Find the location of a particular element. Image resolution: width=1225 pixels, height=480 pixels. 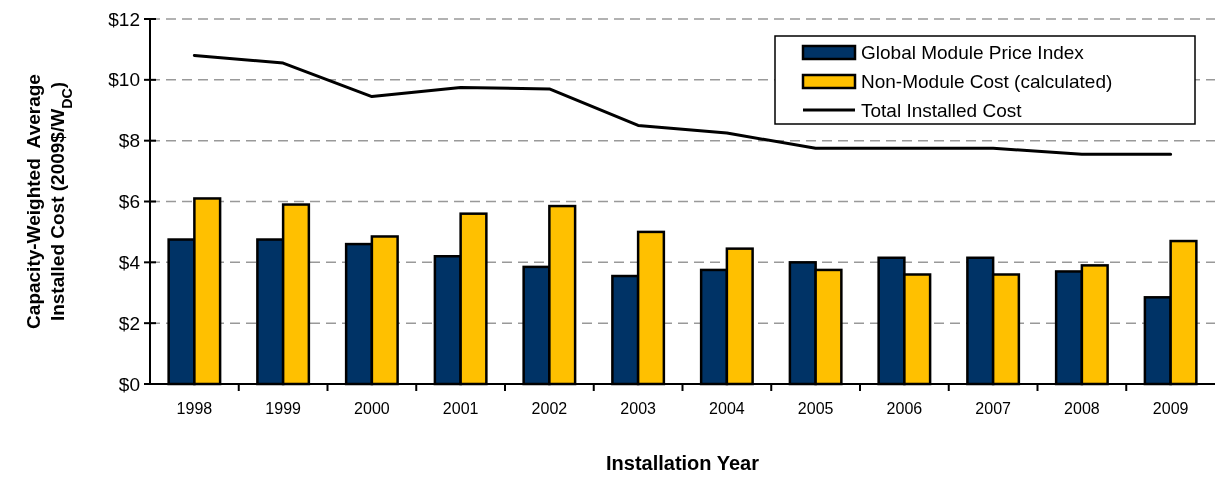

y-tick-label: $2 is located at coordinates (129, 323).